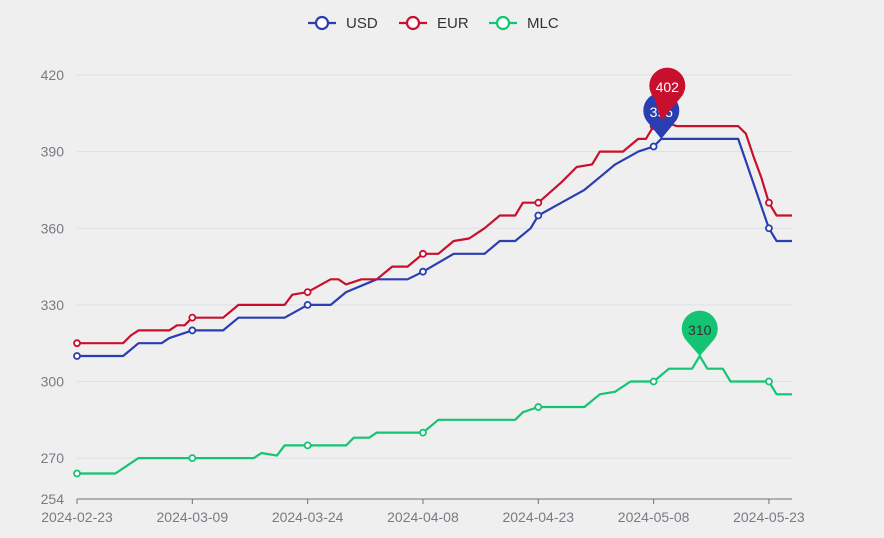 This screenshot has width=884, height=538. Describe the element at coordinates (53, 458) in the screenshot. I see `y-tick-label: 270` at that location.